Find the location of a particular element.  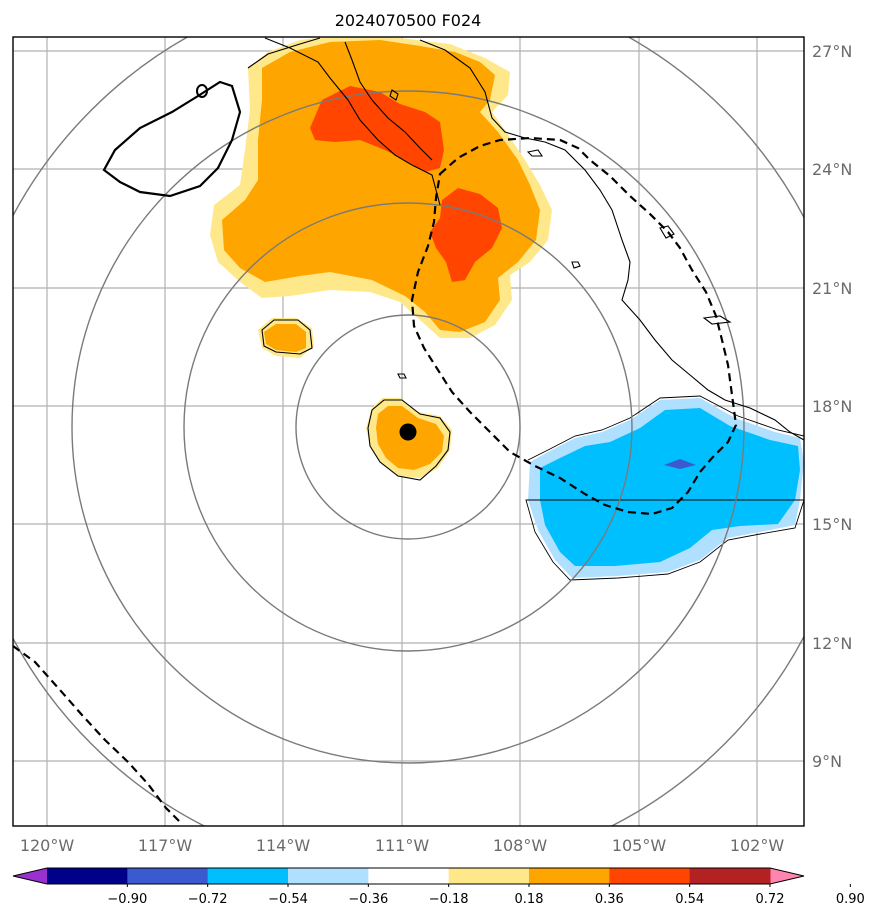

contour-blob-a is located at coordinates (287, 337).